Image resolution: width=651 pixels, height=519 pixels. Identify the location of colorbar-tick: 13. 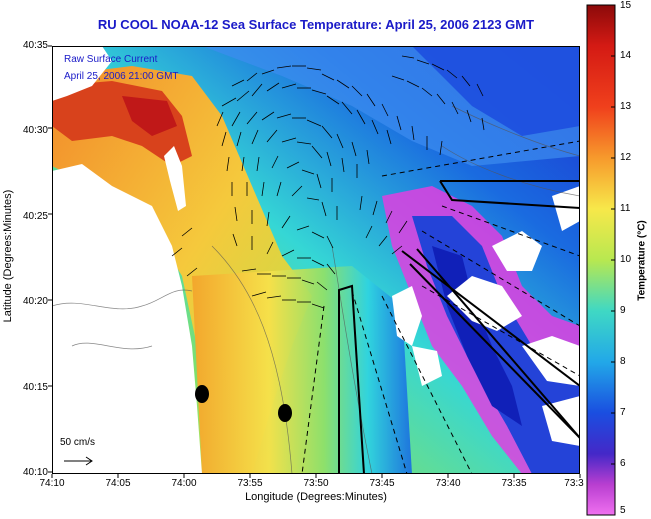
(626, 106).